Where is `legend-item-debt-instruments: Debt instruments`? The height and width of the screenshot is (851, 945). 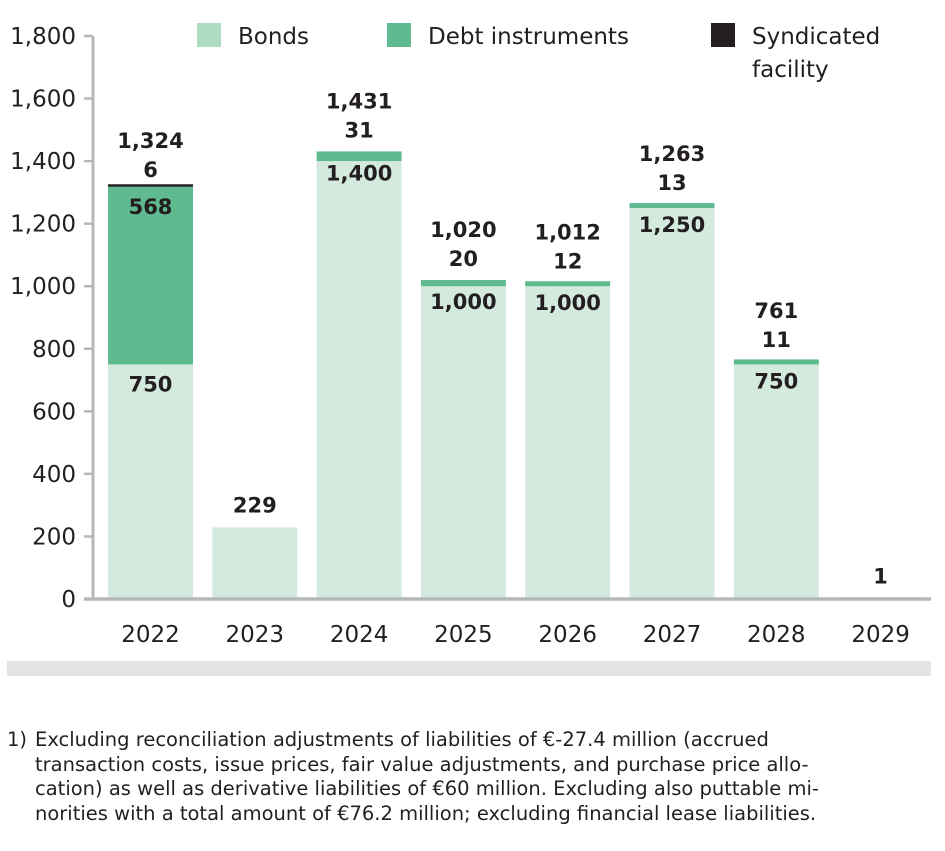
legend-item-debt-instruments: Debt instruments is located at coordinates (508, 36).